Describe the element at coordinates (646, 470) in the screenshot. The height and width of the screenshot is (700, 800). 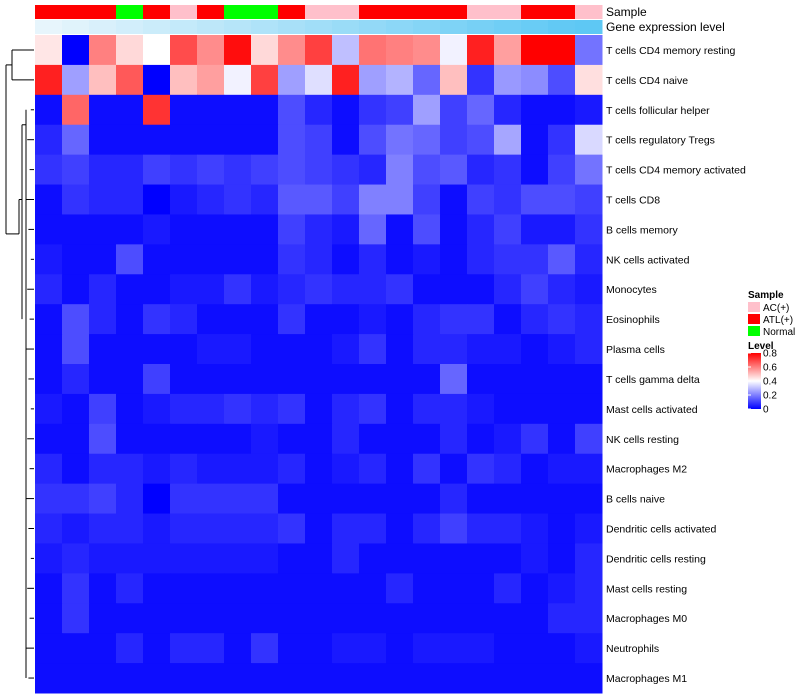
I see `row-label: Macrophages M2` at that location.